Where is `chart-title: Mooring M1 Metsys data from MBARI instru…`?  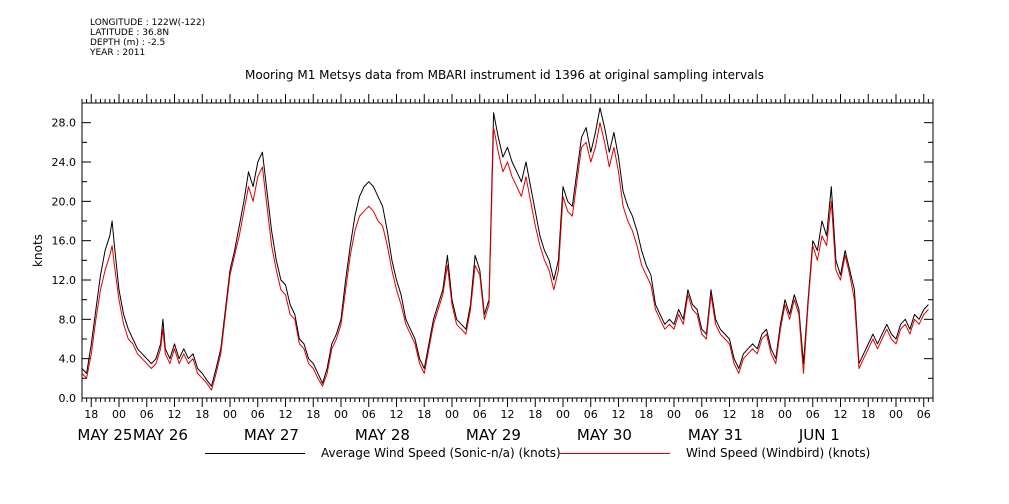
chart-title: Mooring M1 Metsys data from MBARI instru… is located at coordinates (504, 75).